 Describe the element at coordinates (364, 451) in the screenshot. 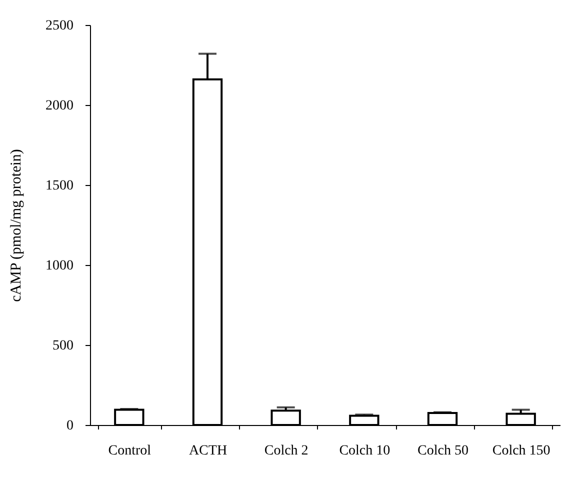

I see `x-tick-label: Colch 10` at that location.